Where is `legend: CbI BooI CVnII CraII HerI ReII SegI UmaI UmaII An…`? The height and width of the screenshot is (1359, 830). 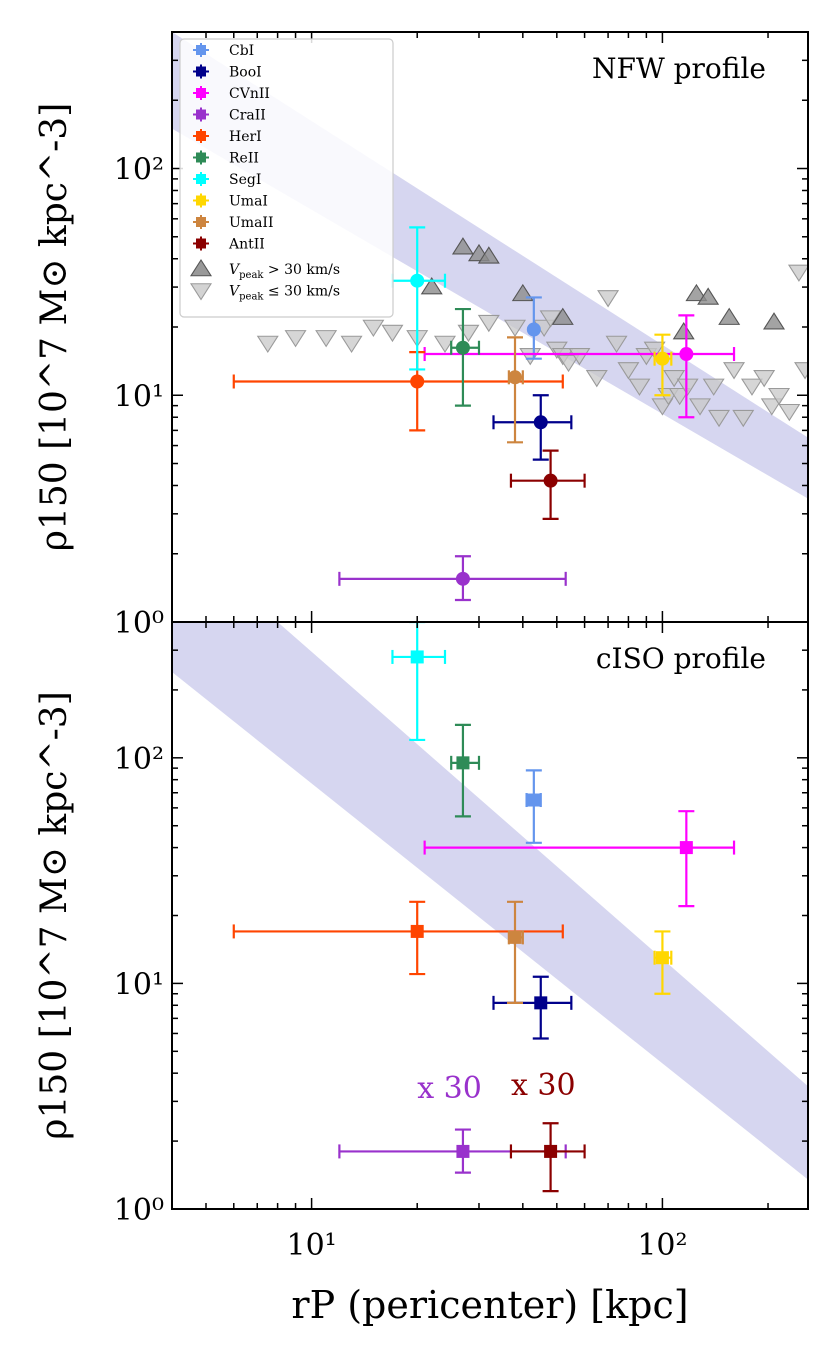
legend: CbI BooI CVnII CraII HerI ReII SegI UmaI UmaII An… is located at coordinates (286, 178).